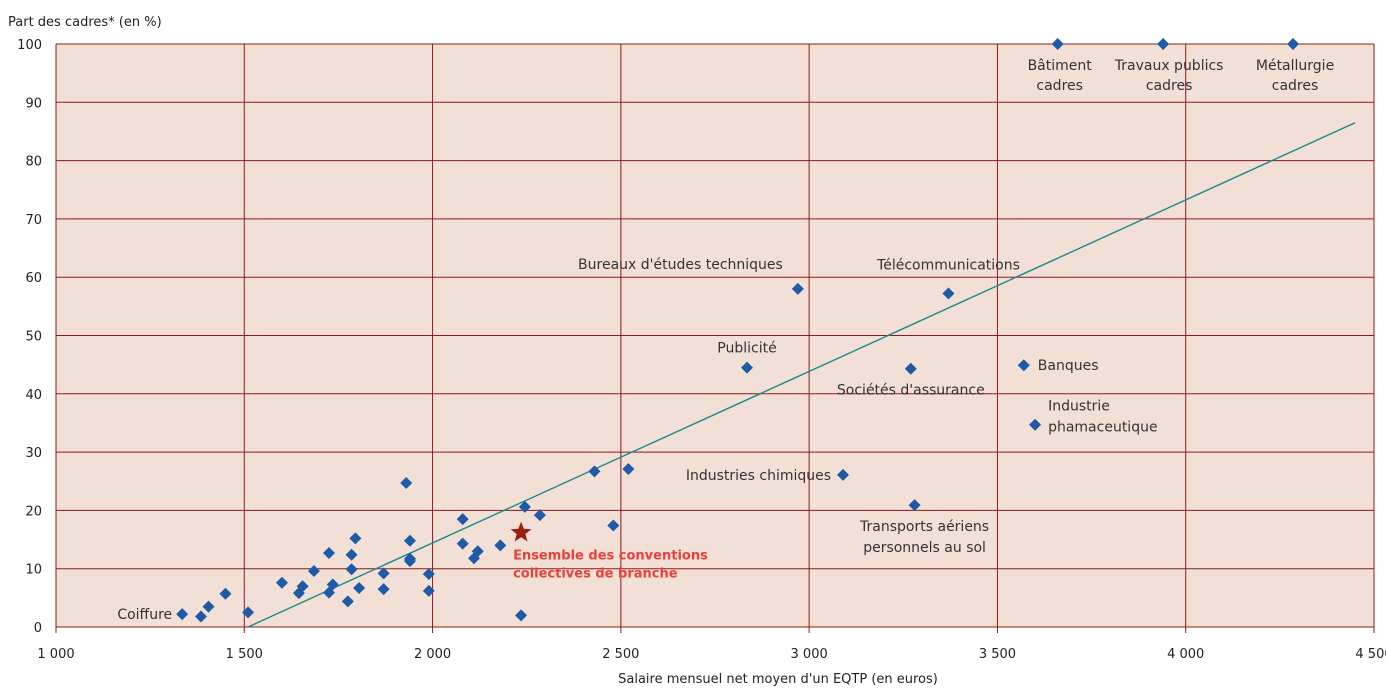 The image size is (1386, 691). What do you see at coordinates (746, 349) in the screenshot?
I see `point-label-36: Publicité` at bounding box center [746, 349].